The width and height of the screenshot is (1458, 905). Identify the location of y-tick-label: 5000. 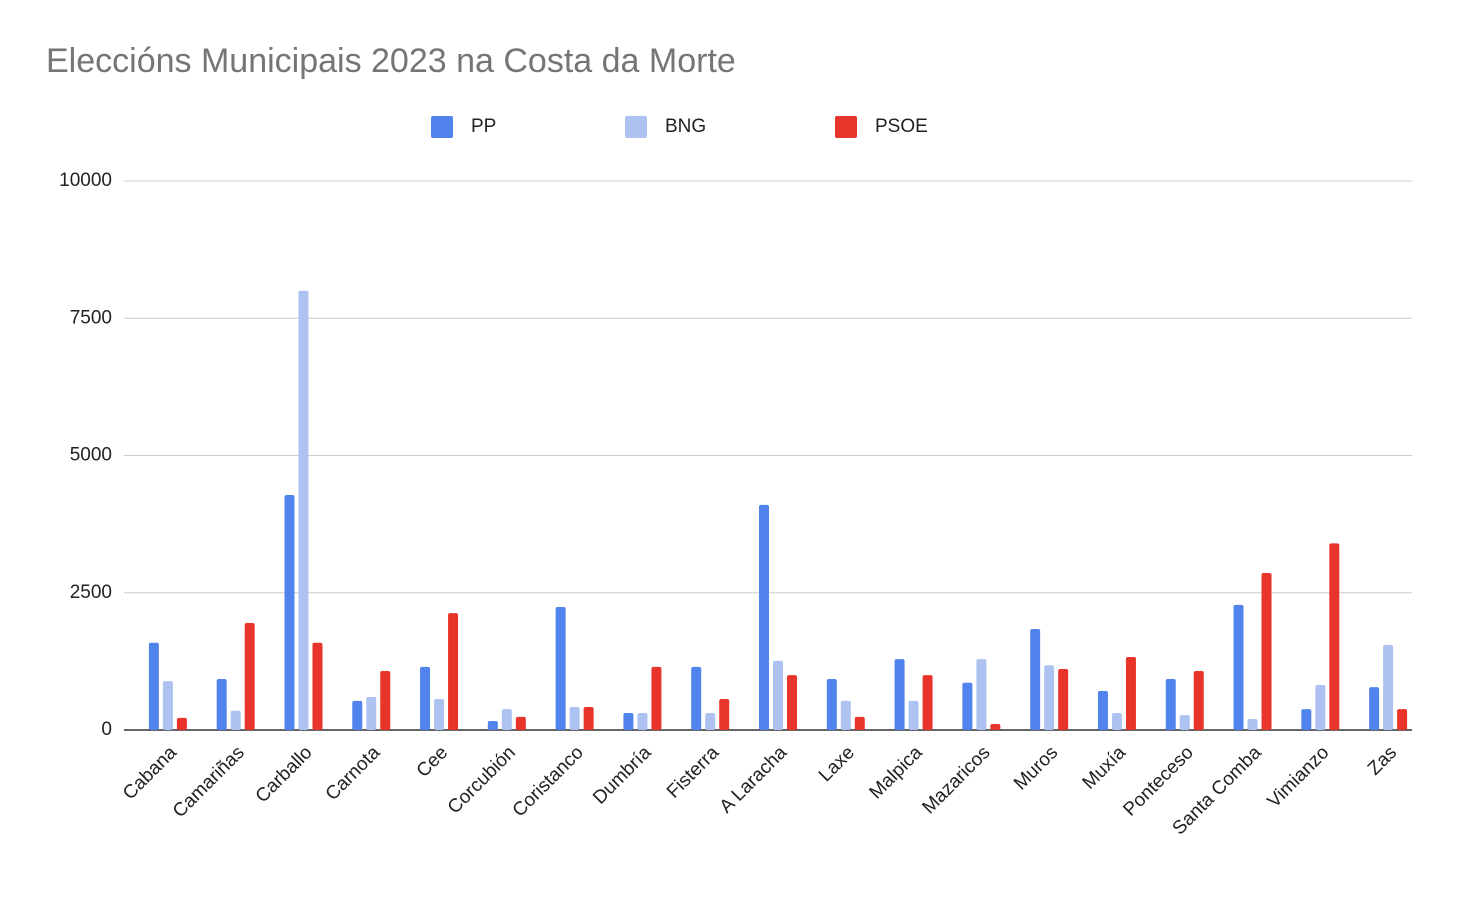
(91, 455).